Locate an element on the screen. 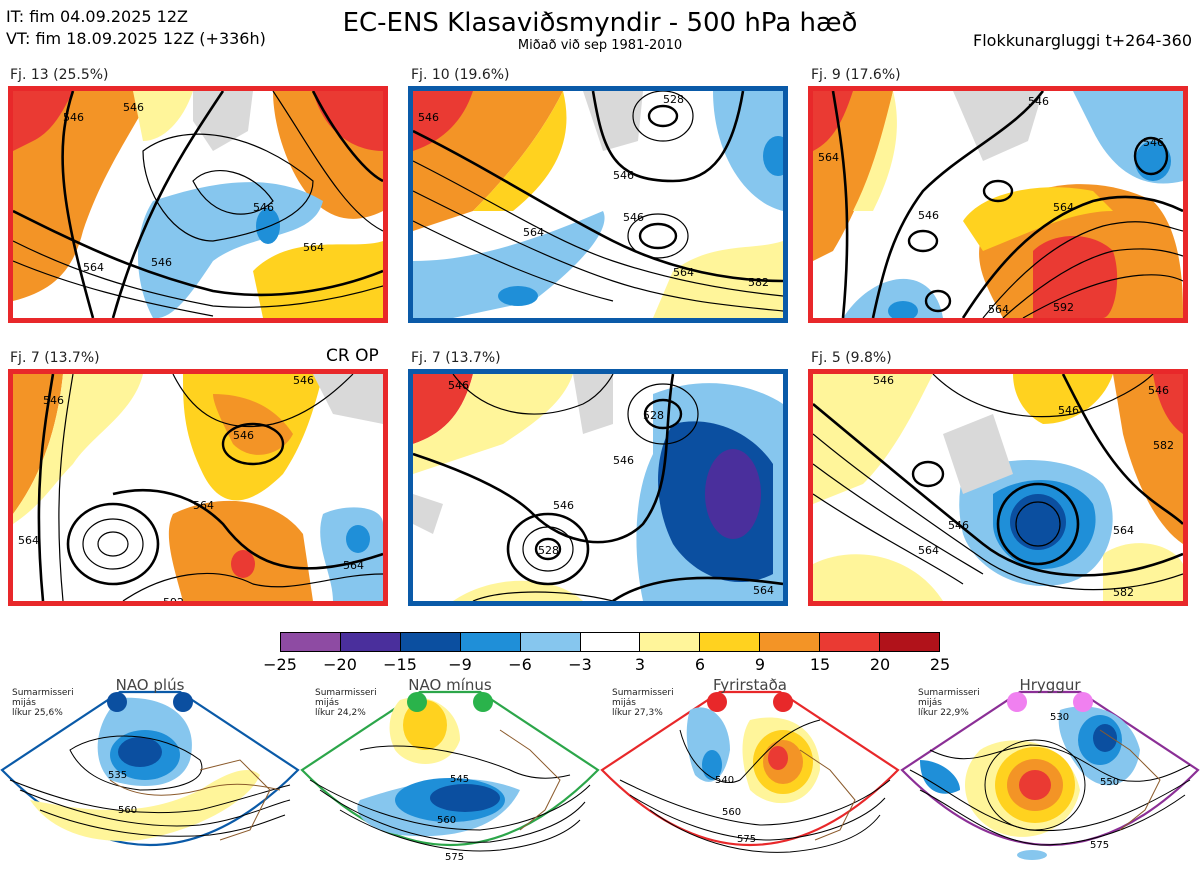 The image size is (1200, 871). cluster-map-1-svg: 546 546 564 546 546 564 592 is located at coordinates (198, 204).